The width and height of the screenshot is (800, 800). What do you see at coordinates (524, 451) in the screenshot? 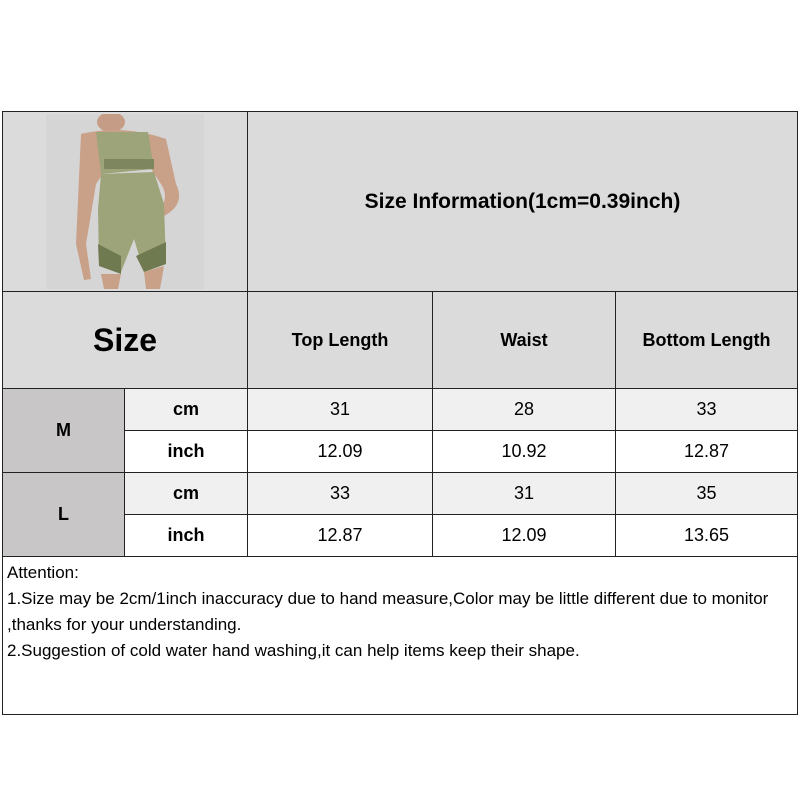
I see `table-cell: 10.92` at bounding box center [524, 451].